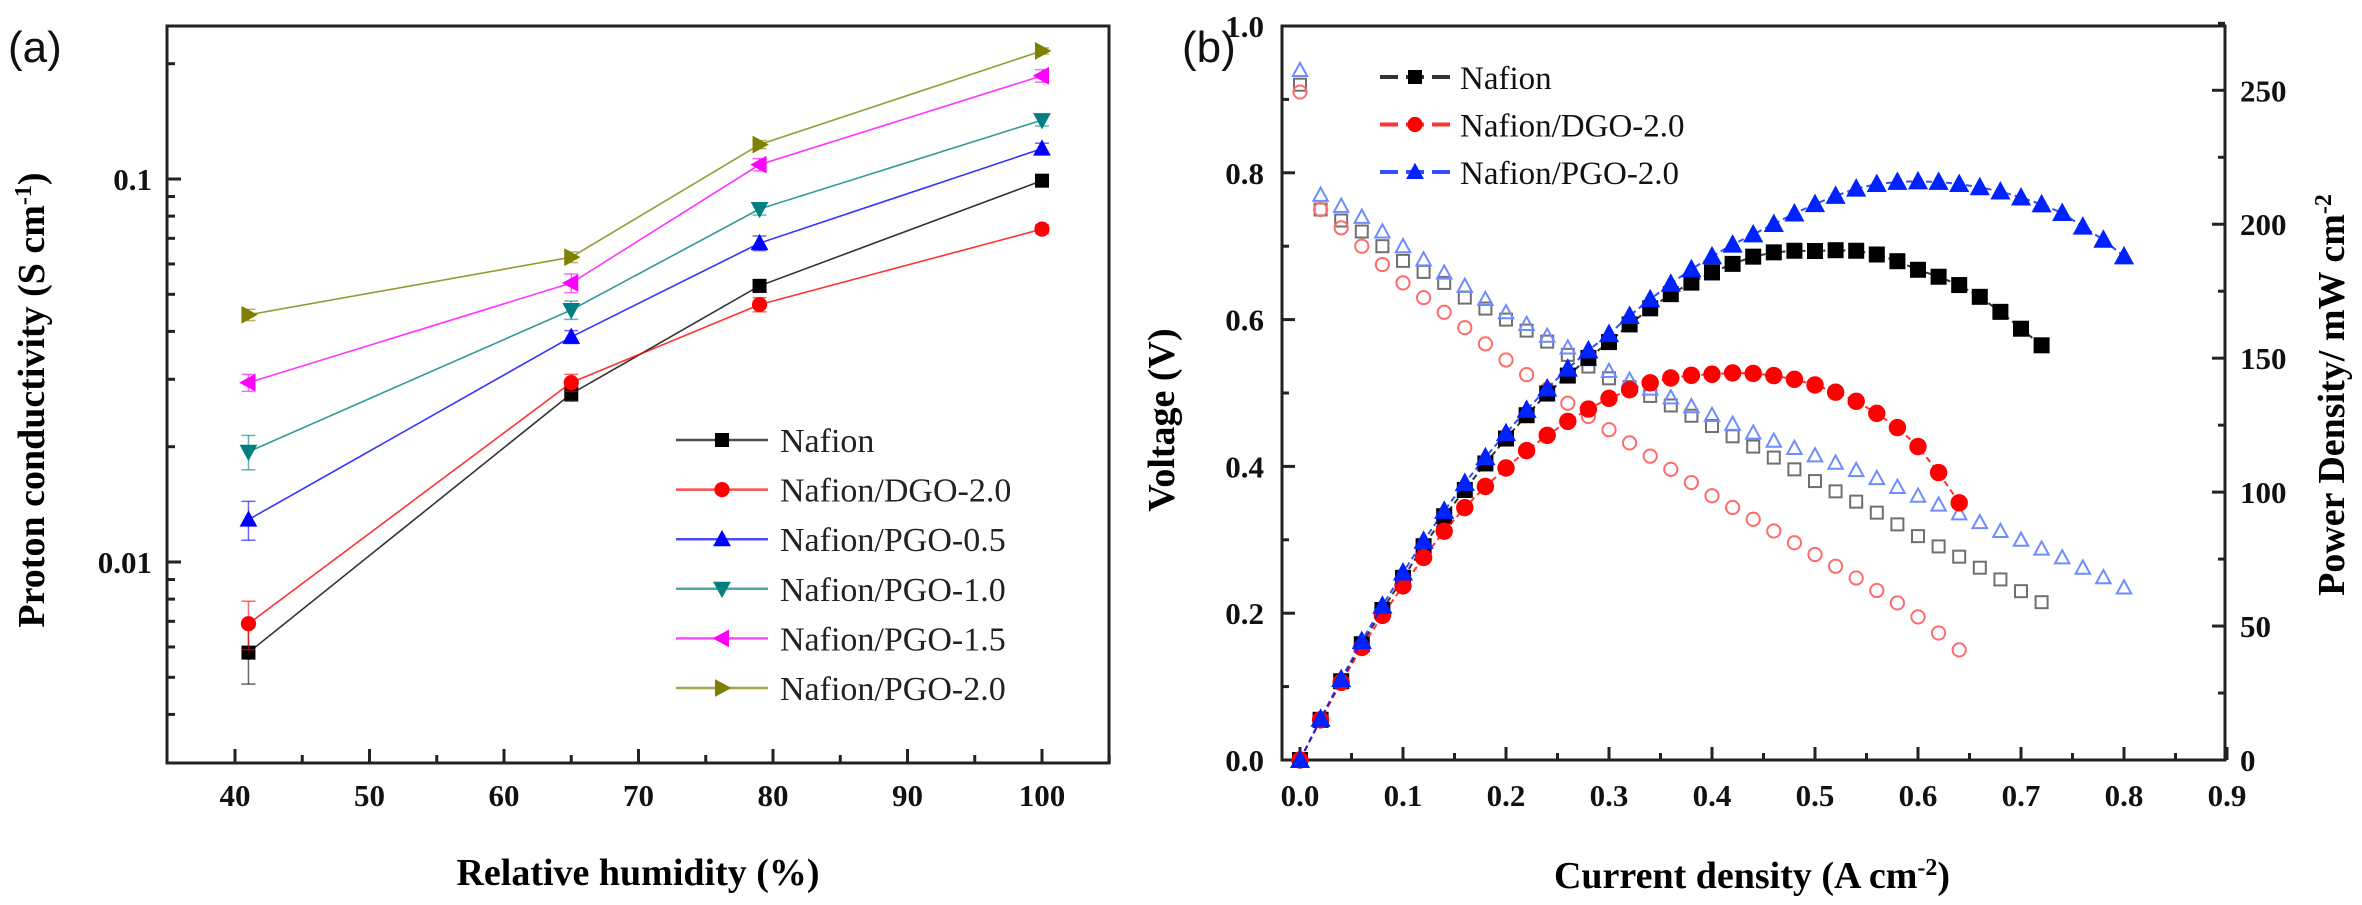 This screenshot has height=905, width=2362. Describe the element at coordinates (1244, 320) in the screenshot. I see `y-tick-label-b: 0.6` at that location.